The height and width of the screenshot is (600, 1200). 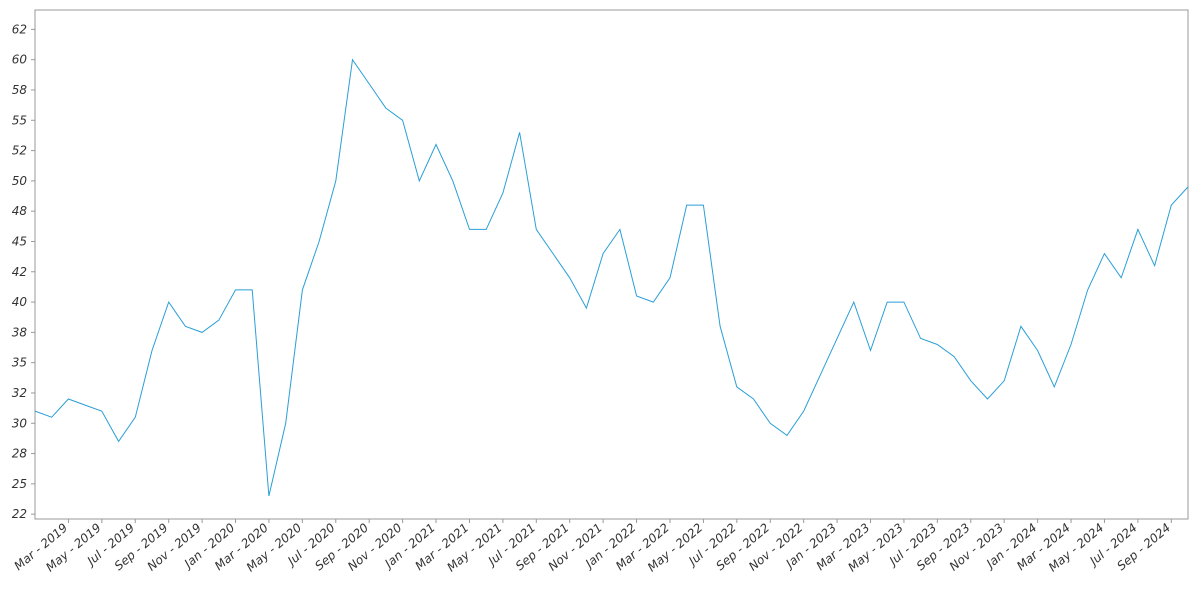 What do you see at coordinates (20, 423) in the screenshot?
I see `y-tick-label: 30` at bounding box center [20, 423].